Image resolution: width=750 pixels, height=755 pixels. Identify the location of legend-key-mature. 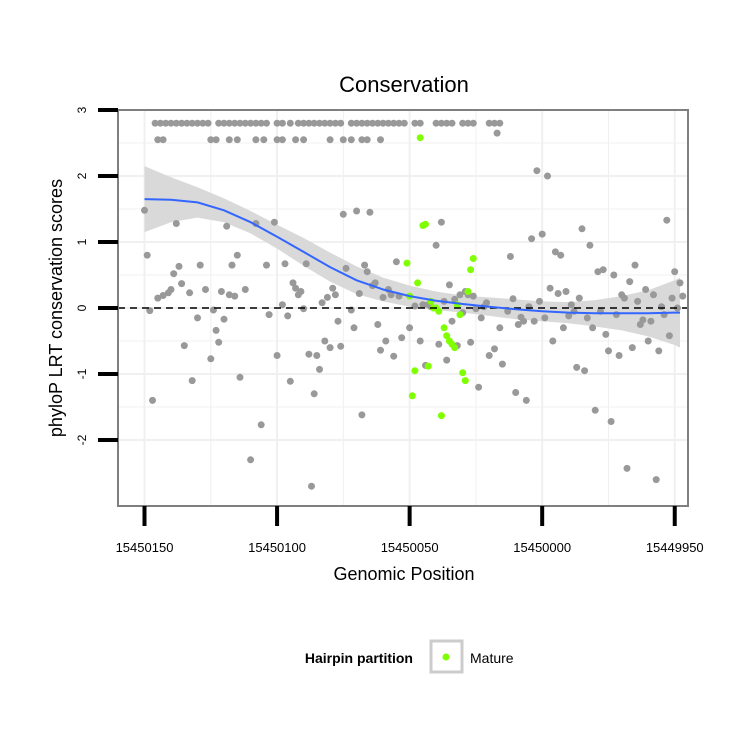
(446, 657).